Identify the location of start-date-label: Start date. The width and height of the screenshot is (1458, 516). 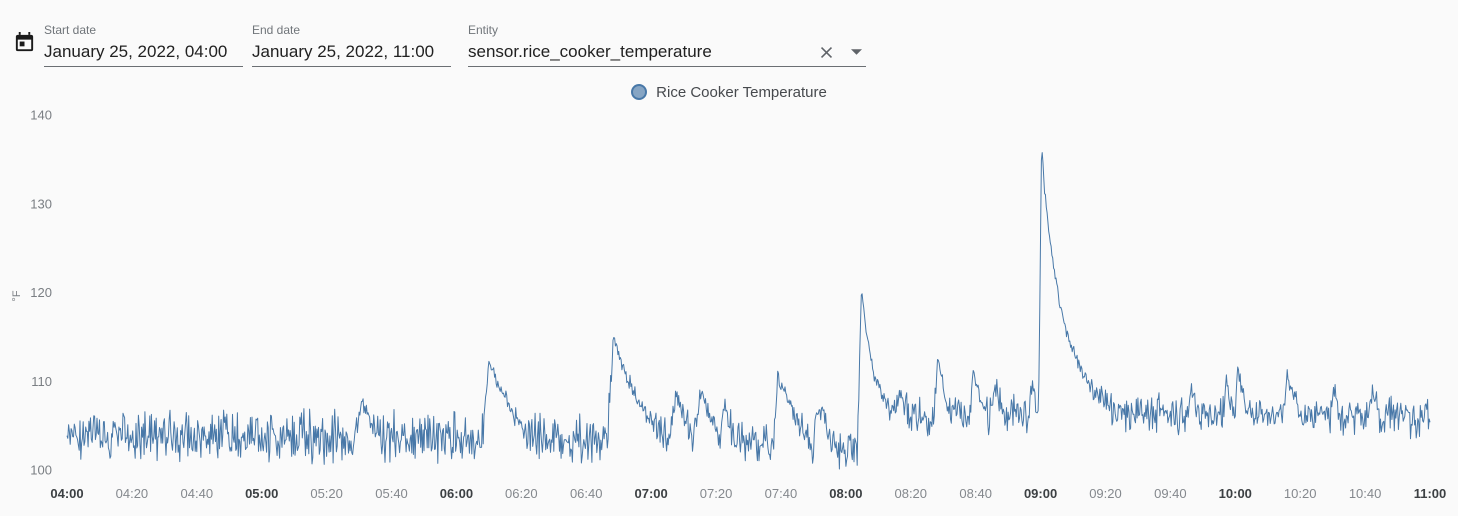
(70, 30).